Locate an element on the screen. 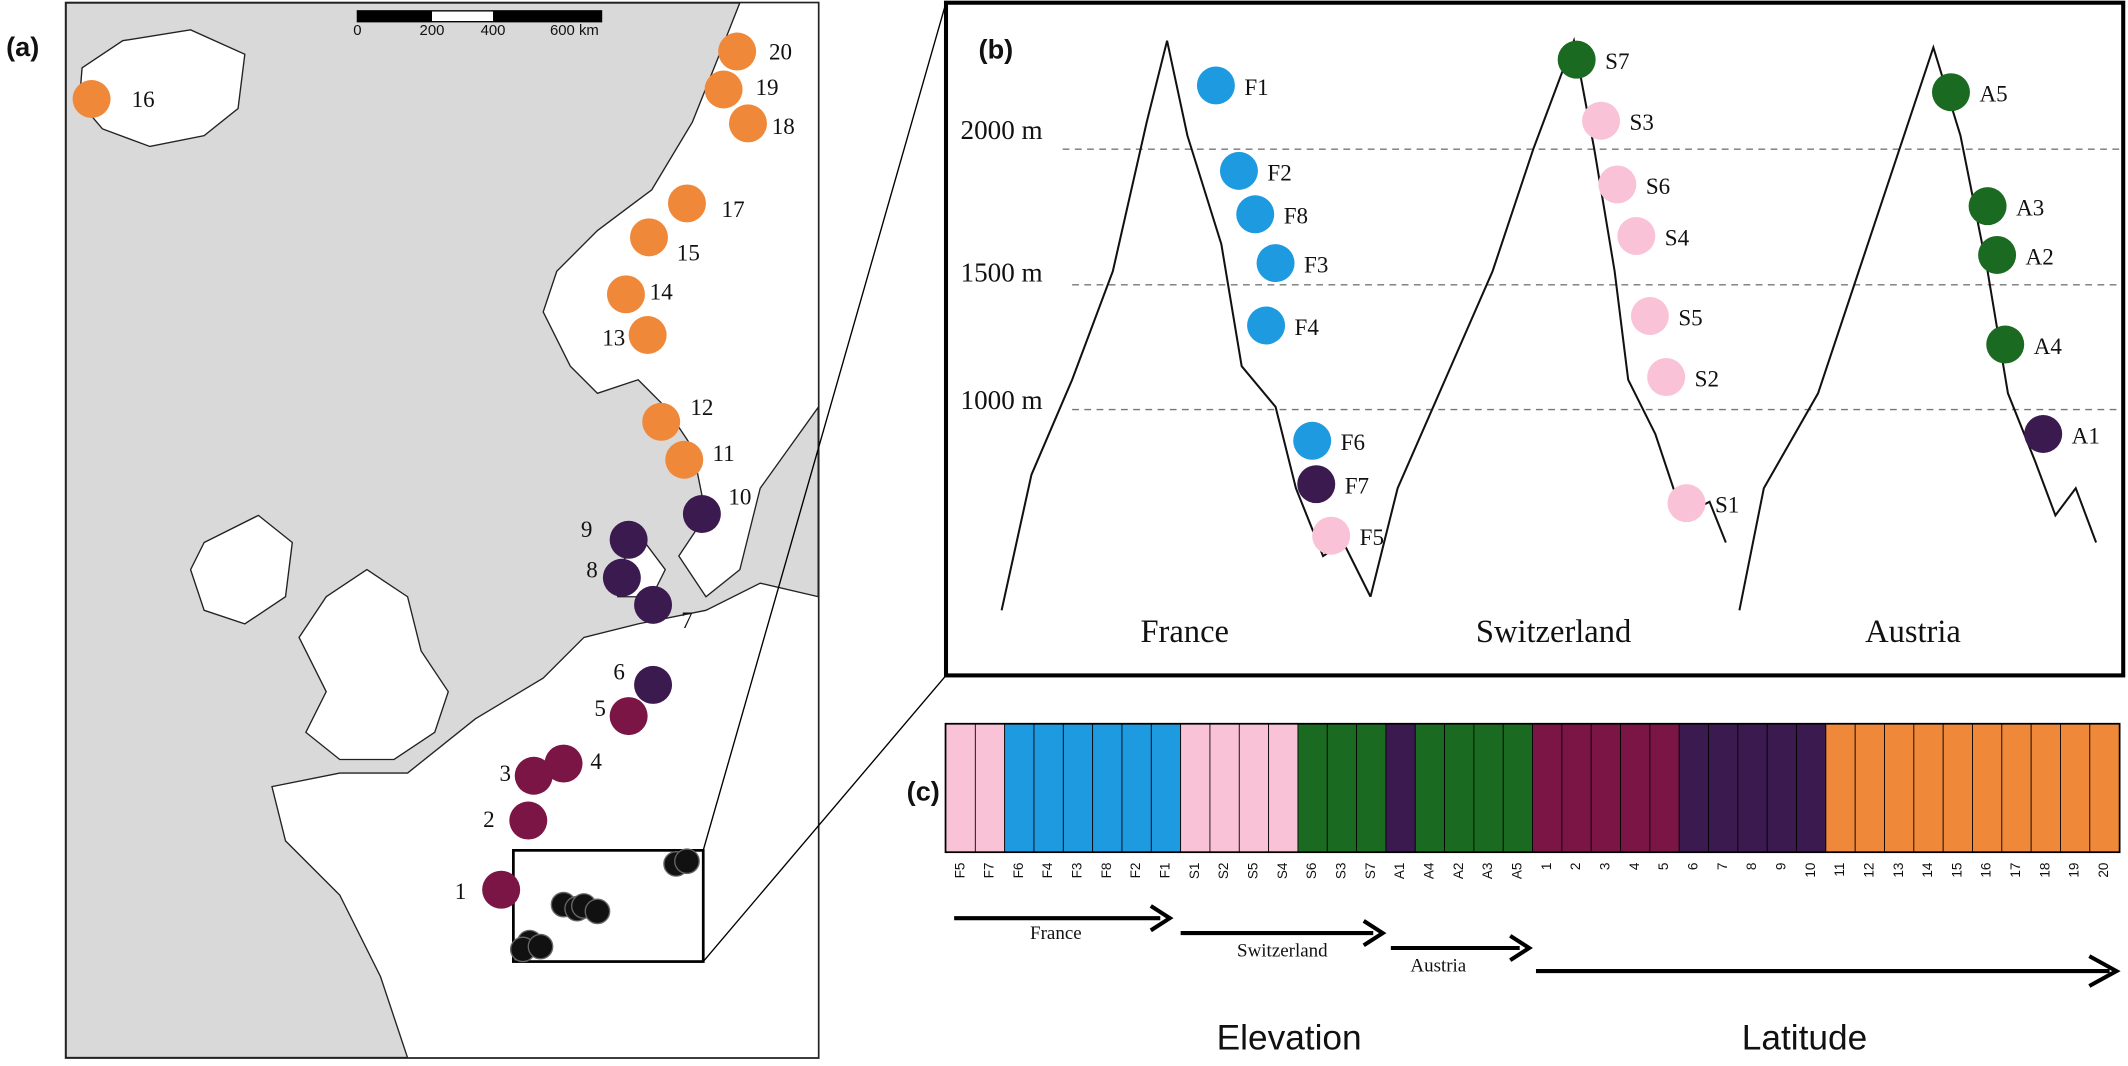  population-label: A3 is located at coordinates (1487, 871).